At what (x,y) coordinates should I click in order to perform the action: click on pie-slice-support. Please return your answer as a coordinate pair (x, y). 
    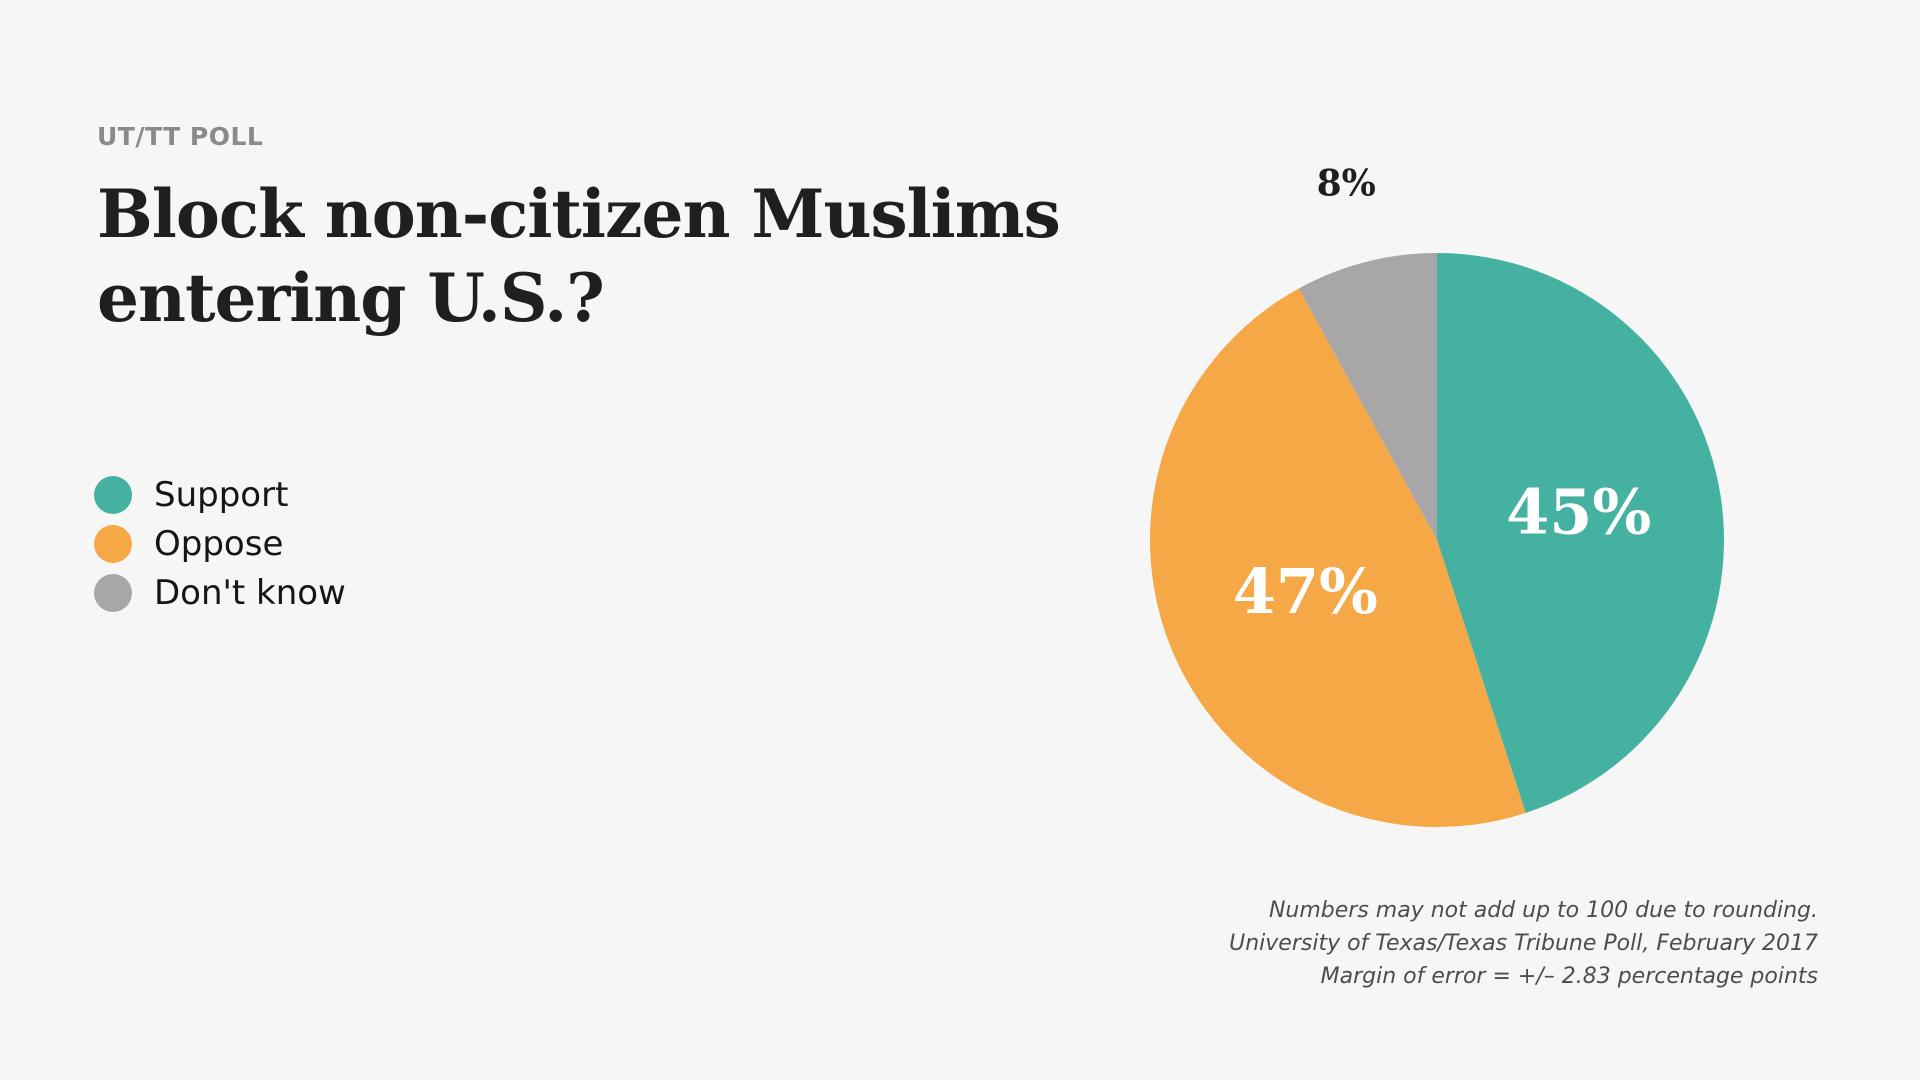
    Looking at the image, I should click on (1580, 533).